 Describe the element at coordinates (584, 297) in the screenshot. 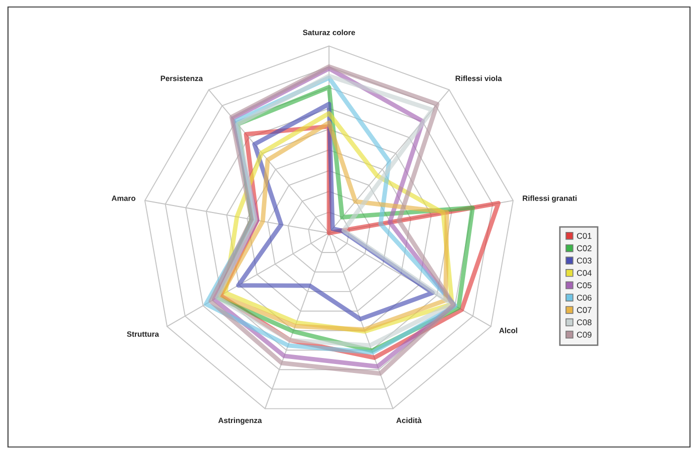

I see `legend-label: C06` at that location.